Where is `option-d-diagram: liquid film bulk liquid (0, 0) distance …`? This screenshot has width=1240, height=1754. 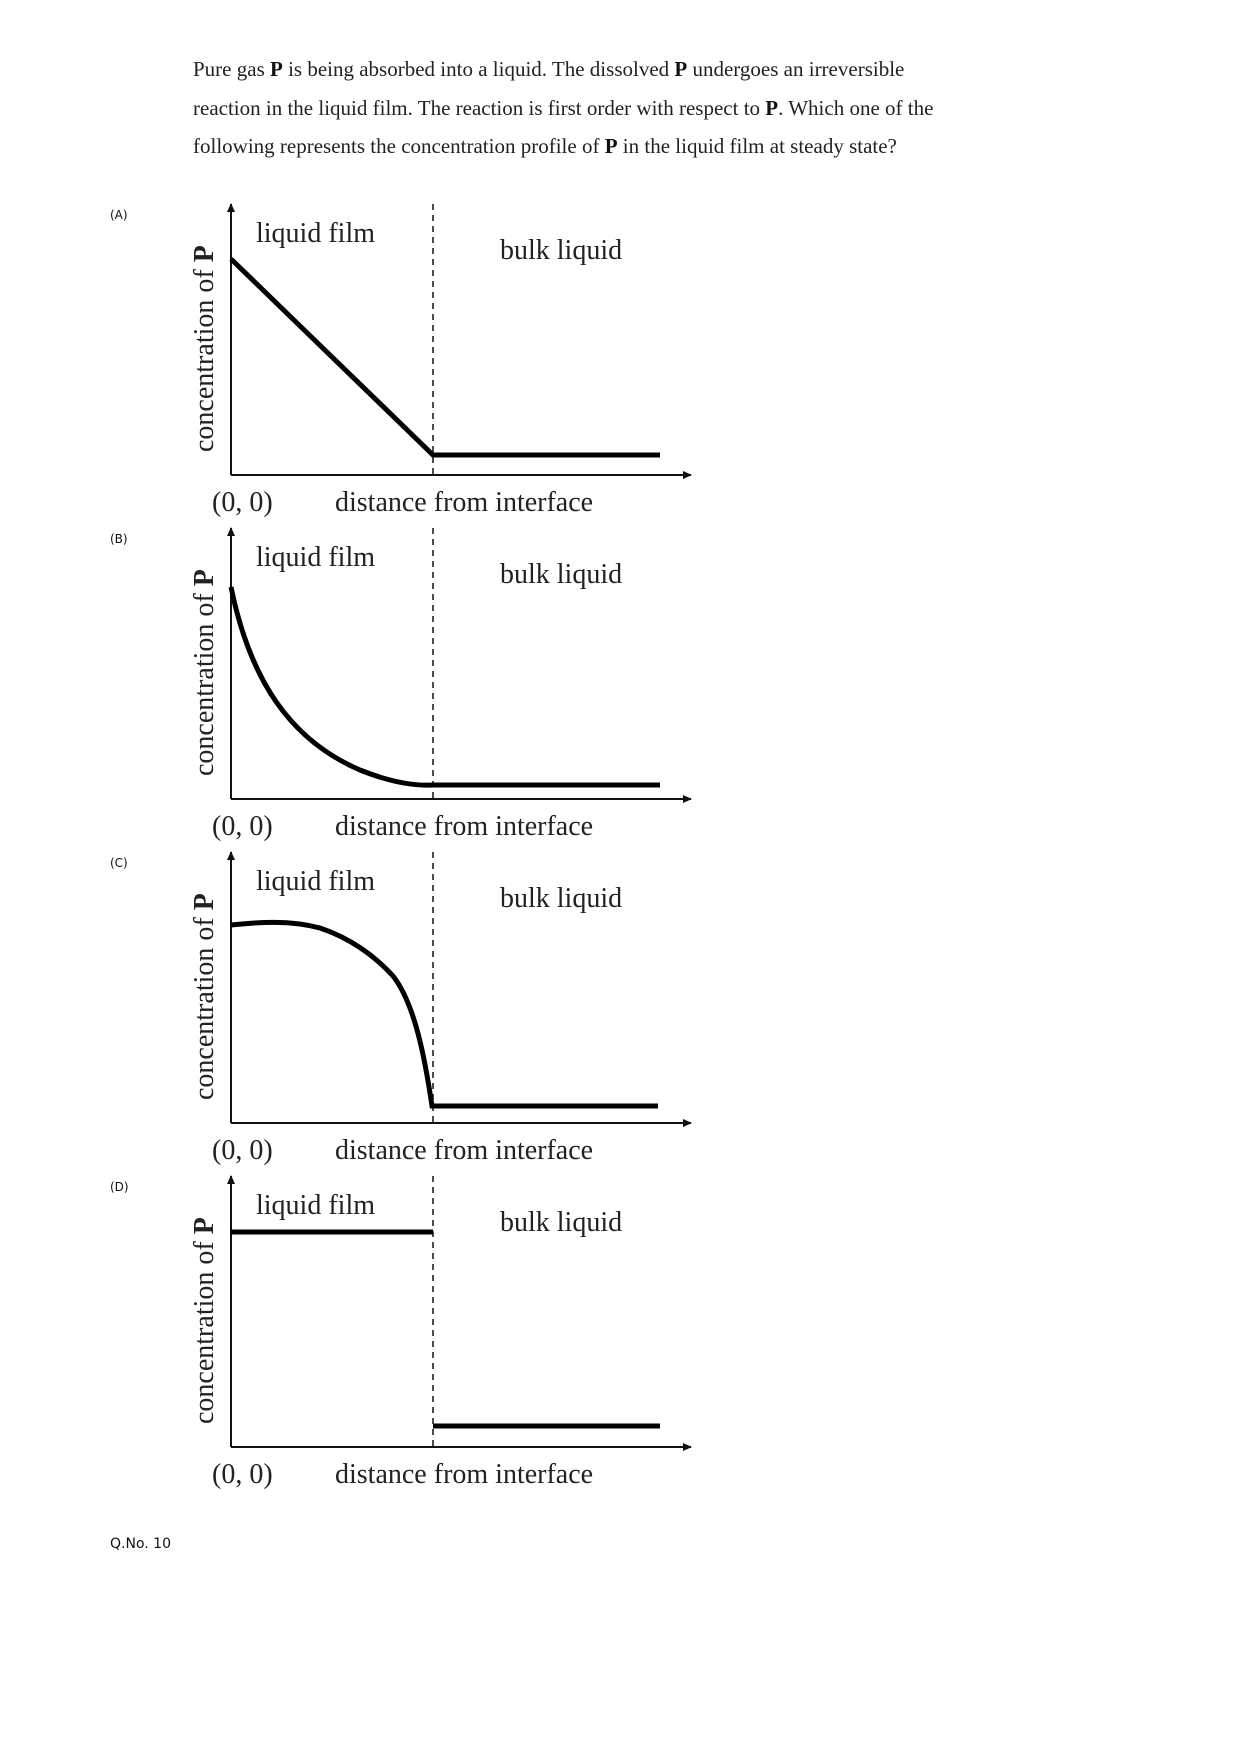
option-d-diagram: liquid film bulk liquid (0, 0) distance … is located at coordinates (445, 1333).